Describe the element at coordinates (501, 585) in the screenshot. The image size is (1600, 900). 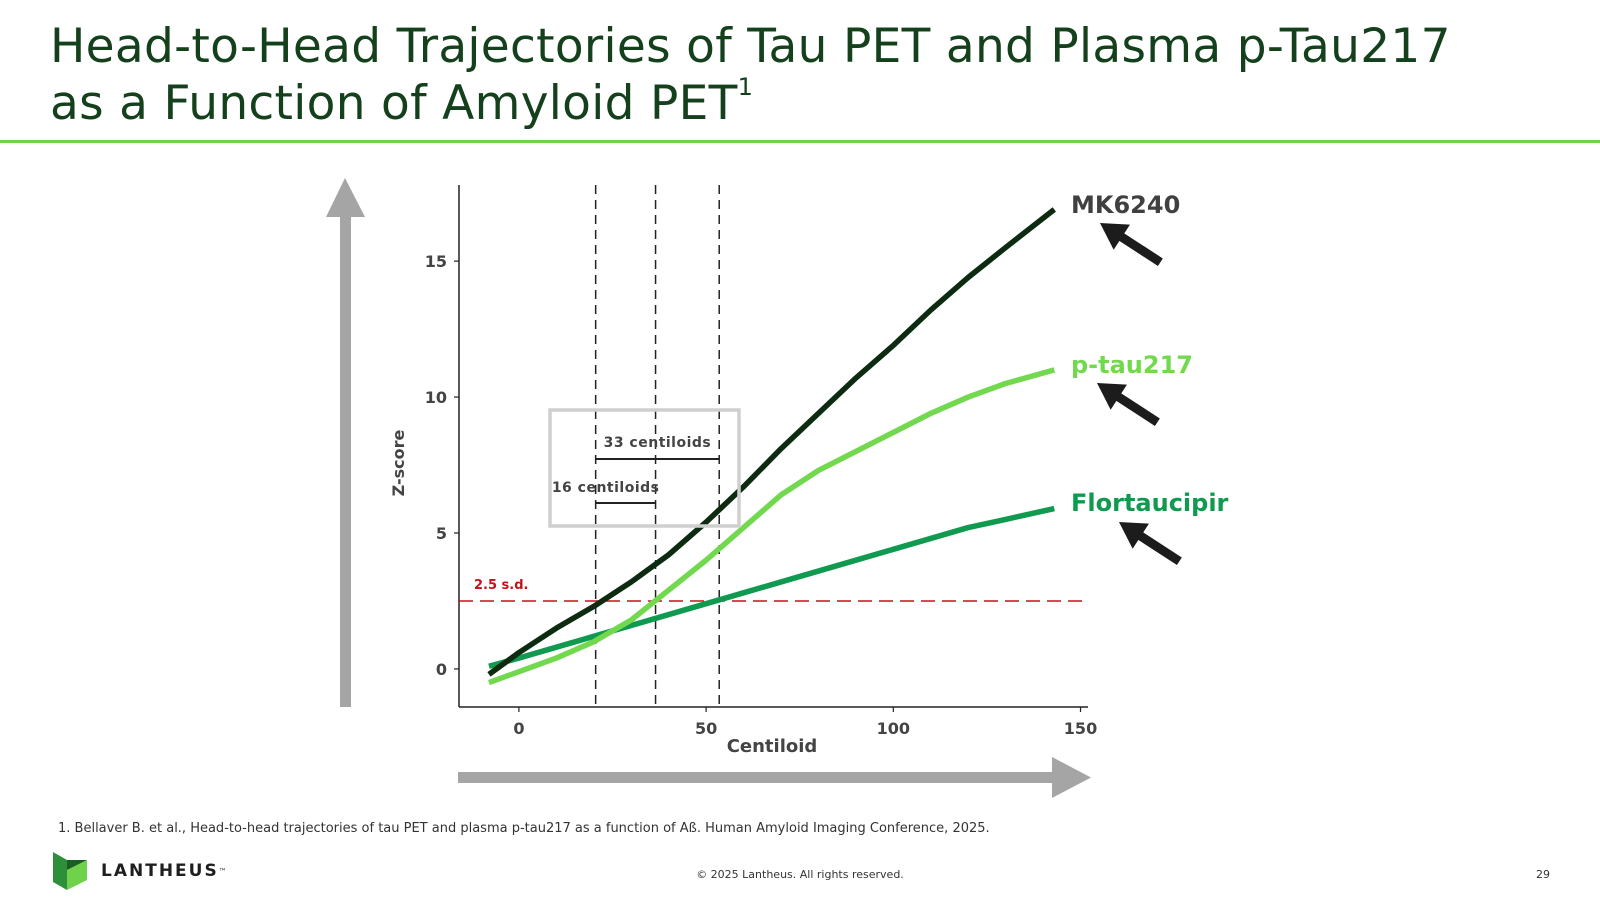
I see `threshold-label: 2.5 s.d.` at that location.